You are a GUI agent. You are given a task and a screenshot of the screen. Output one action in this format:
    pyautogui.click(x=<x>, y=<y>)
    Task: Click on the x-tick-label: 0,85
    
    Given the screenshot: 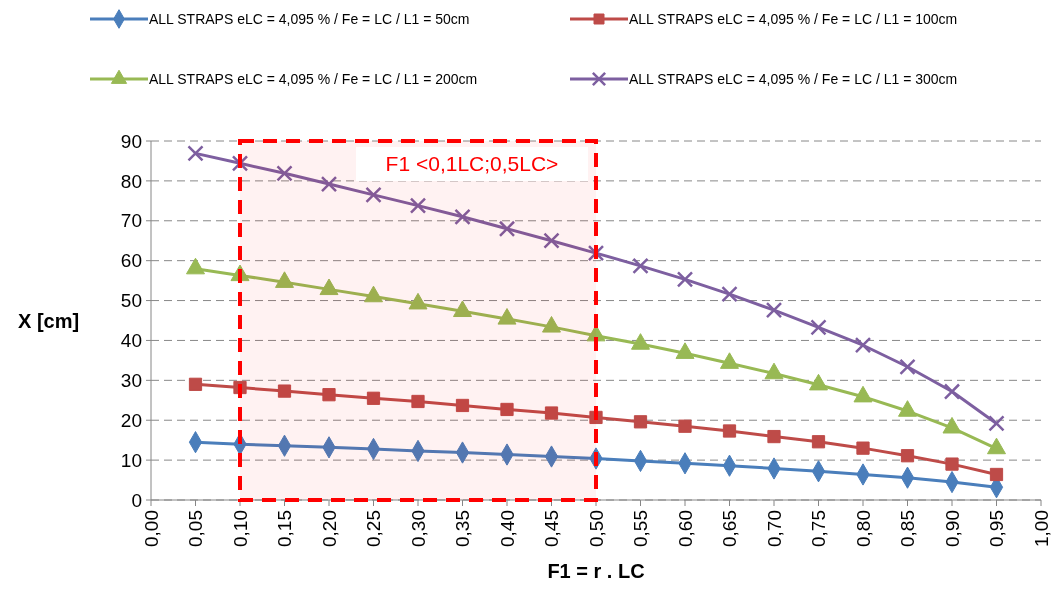 What is the action you would take?
    pyautogui.click(x=908, y=528)
    